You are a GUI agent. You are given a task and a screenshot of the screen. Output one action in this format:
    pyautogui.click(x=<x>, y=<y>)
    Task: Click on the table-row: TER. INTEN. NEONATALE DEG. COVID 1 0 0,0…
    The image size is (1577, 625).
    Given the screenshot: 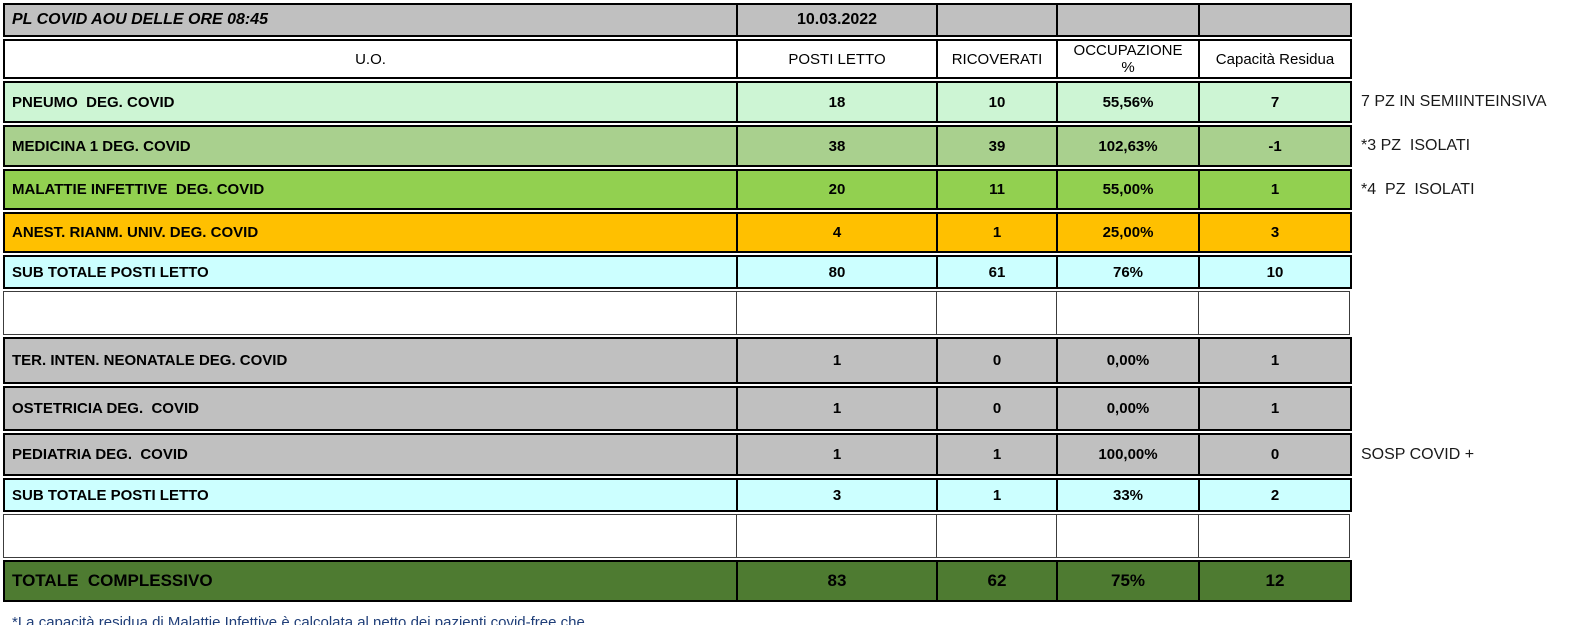 What is the action you would take?
    pyautogui.click(x=677, y=360)
    